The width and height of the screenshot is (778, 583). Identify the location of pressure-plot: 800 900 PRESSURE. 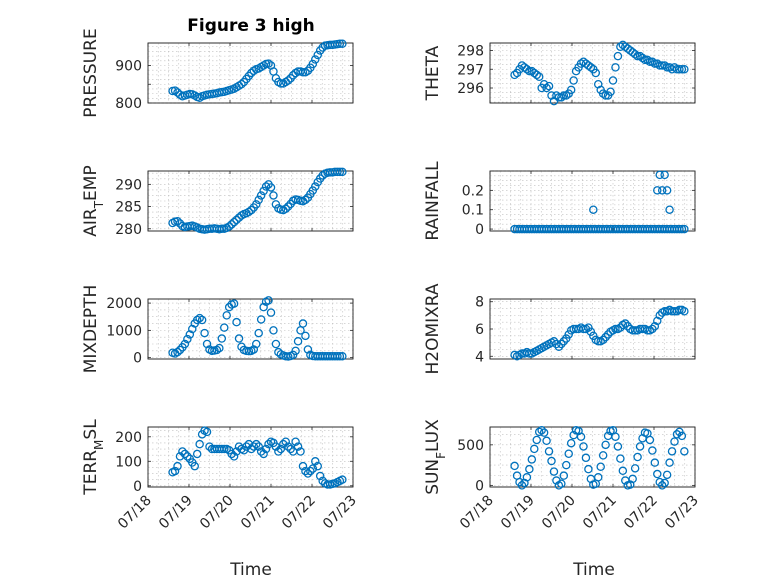
(217, 73).